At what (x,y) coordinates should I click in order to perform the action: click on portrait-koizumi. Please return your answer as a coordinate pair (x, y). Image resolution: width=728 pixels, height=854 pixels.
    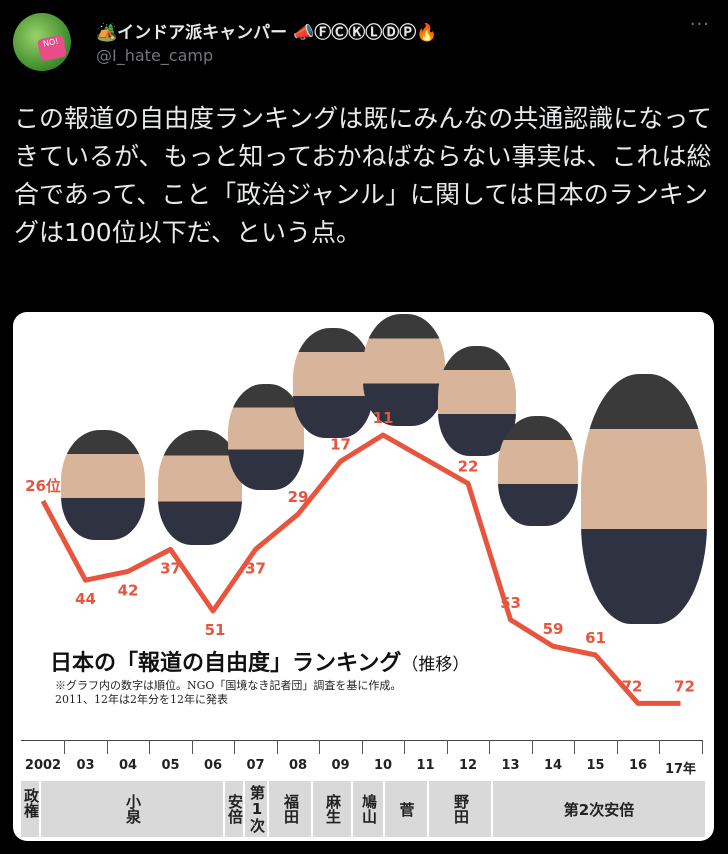
    Looking at the image, I should click on (103, 485).